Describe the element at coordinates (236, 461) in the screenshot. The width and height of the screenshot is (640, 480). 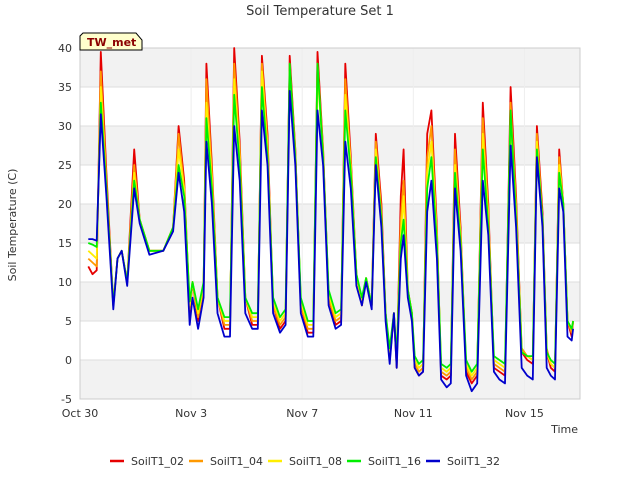
I see `legend-label: SoilT1_04` at that location.